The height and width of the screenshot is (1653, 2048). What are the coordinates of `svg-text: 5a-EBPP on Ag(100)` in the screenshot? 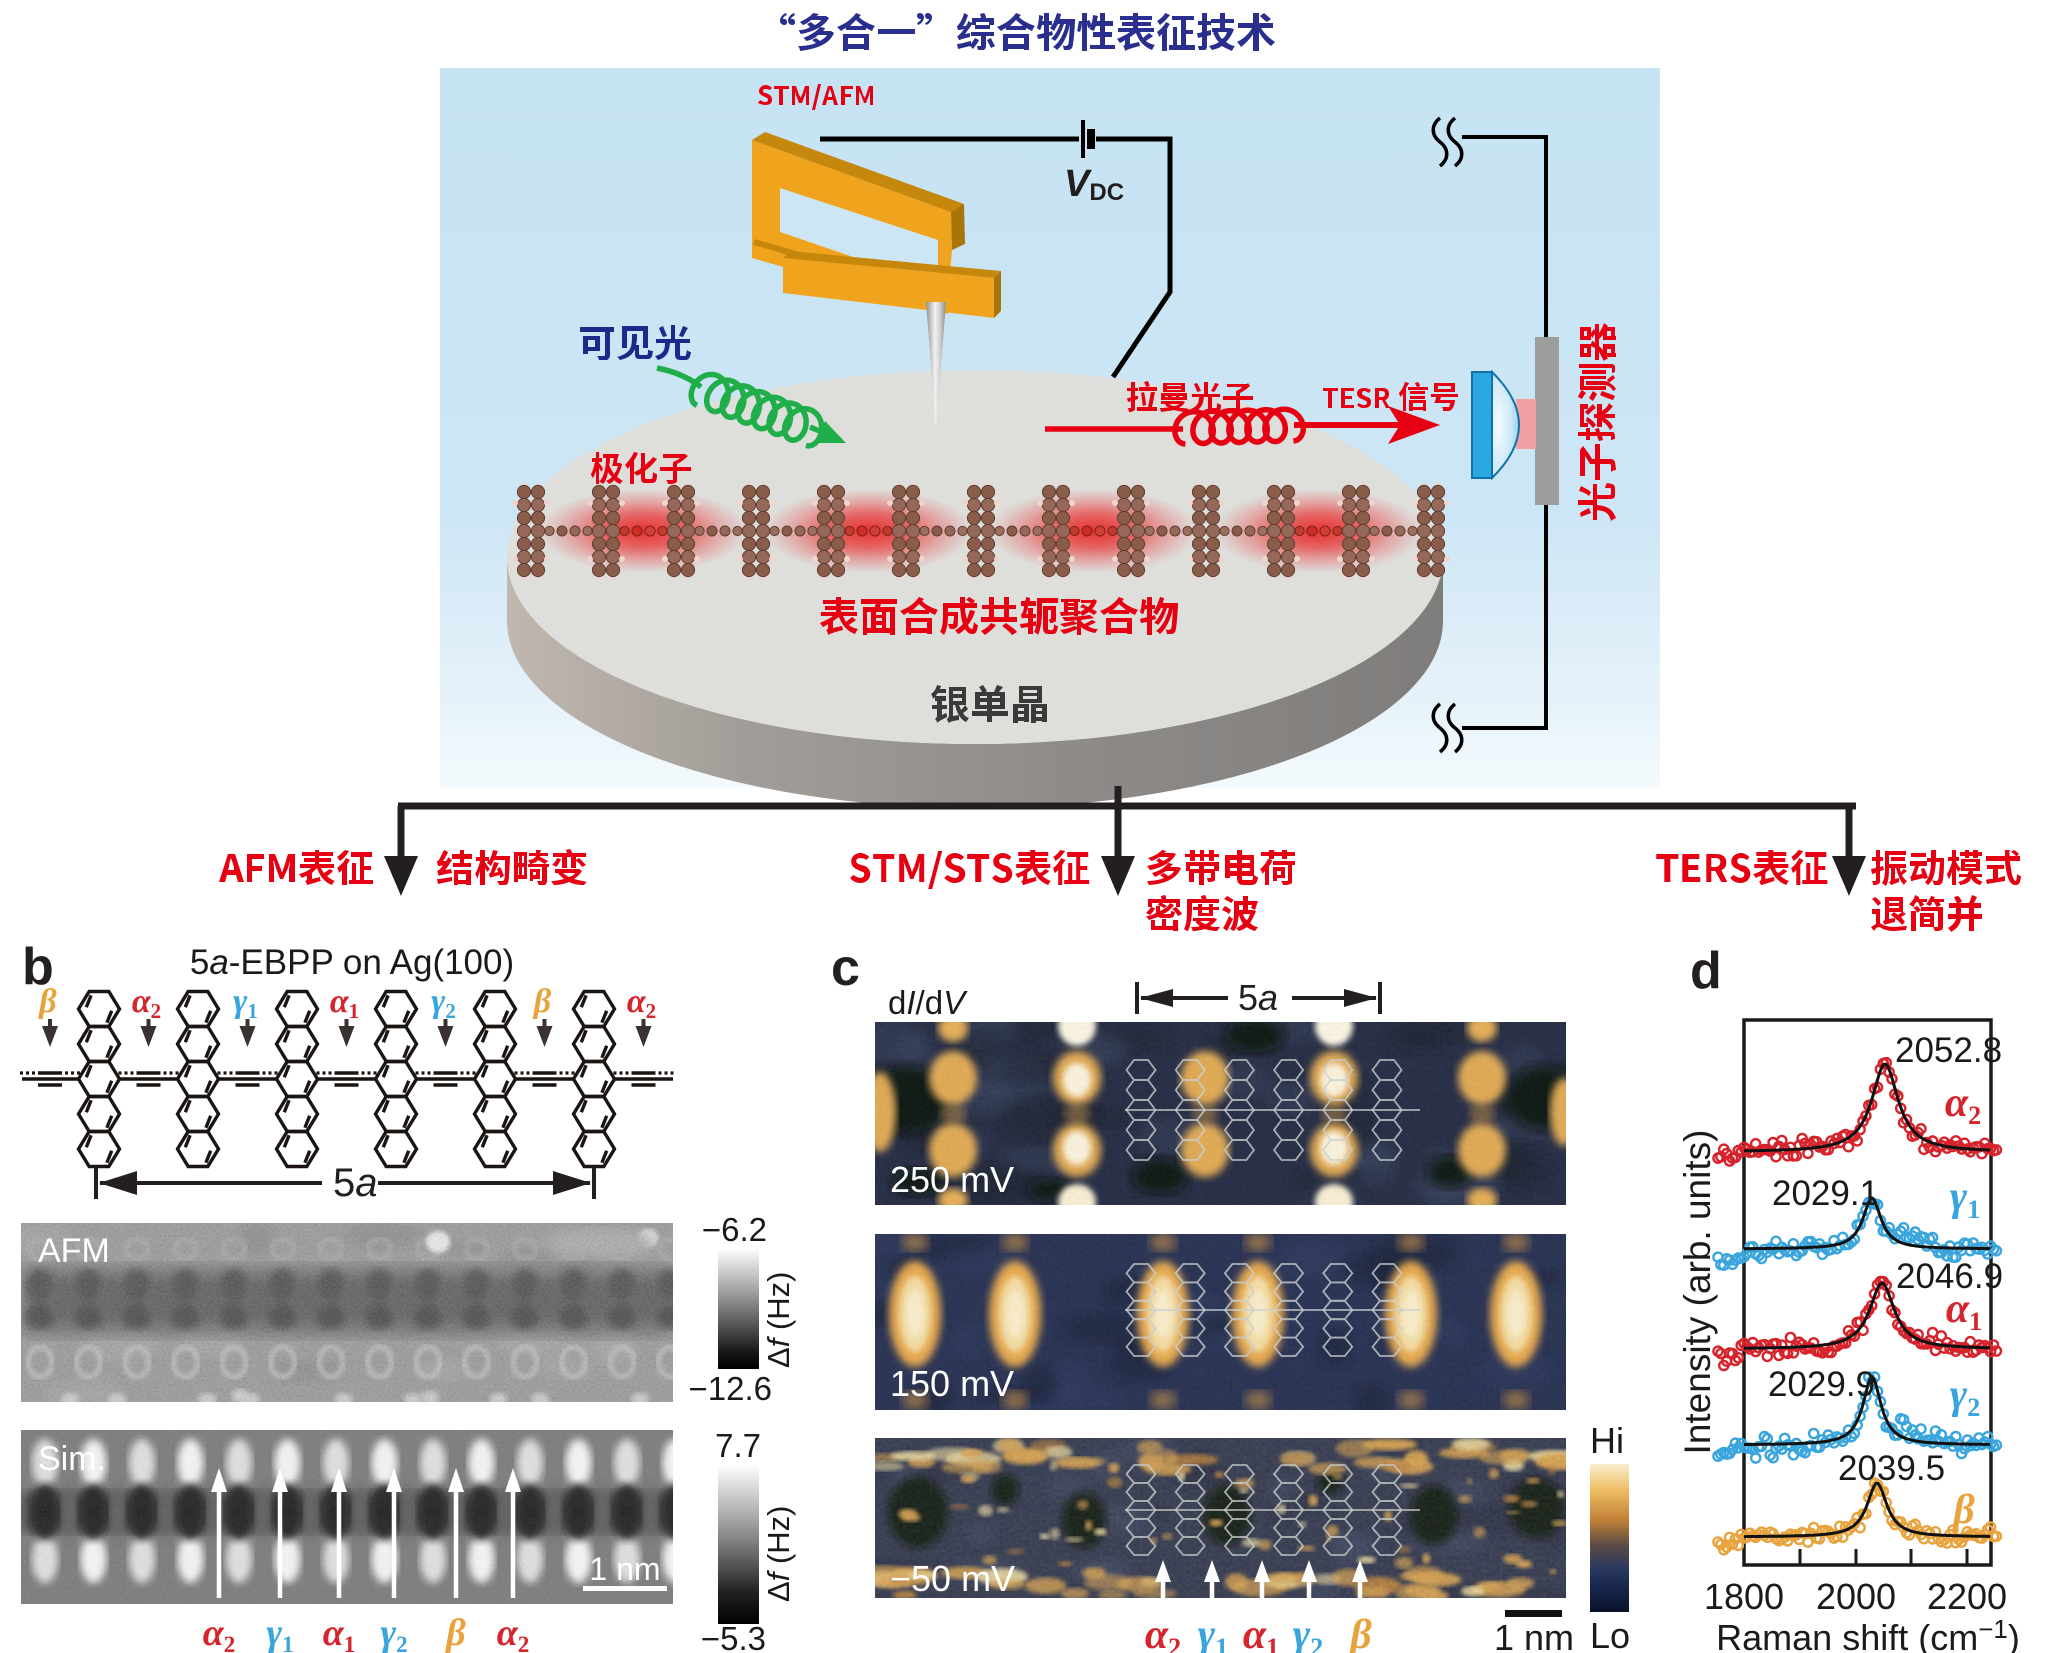 It's located at (352, 962).